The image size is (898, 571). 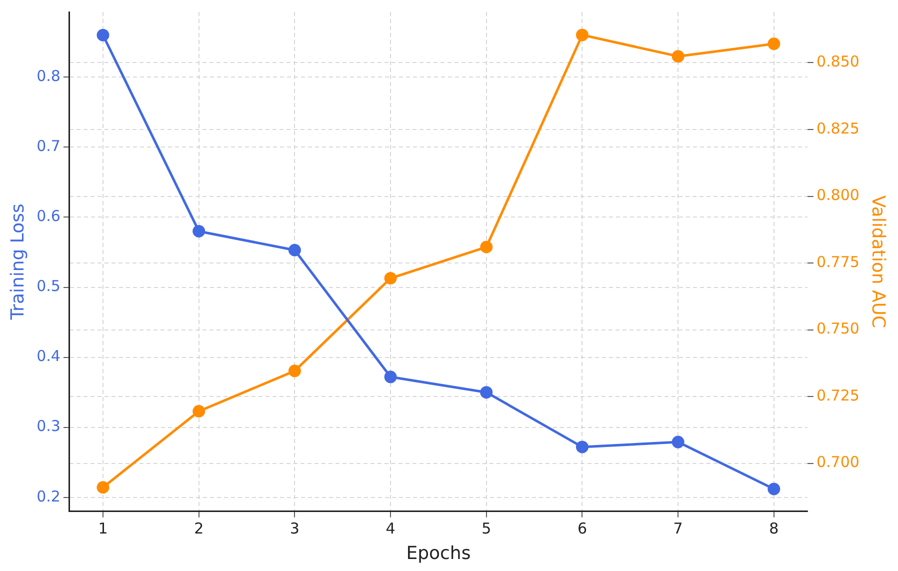 What do you see at coordinates (199, 528) in the screenshot?
I see `x-tick-label: 2` at bounding box center [199, 528].